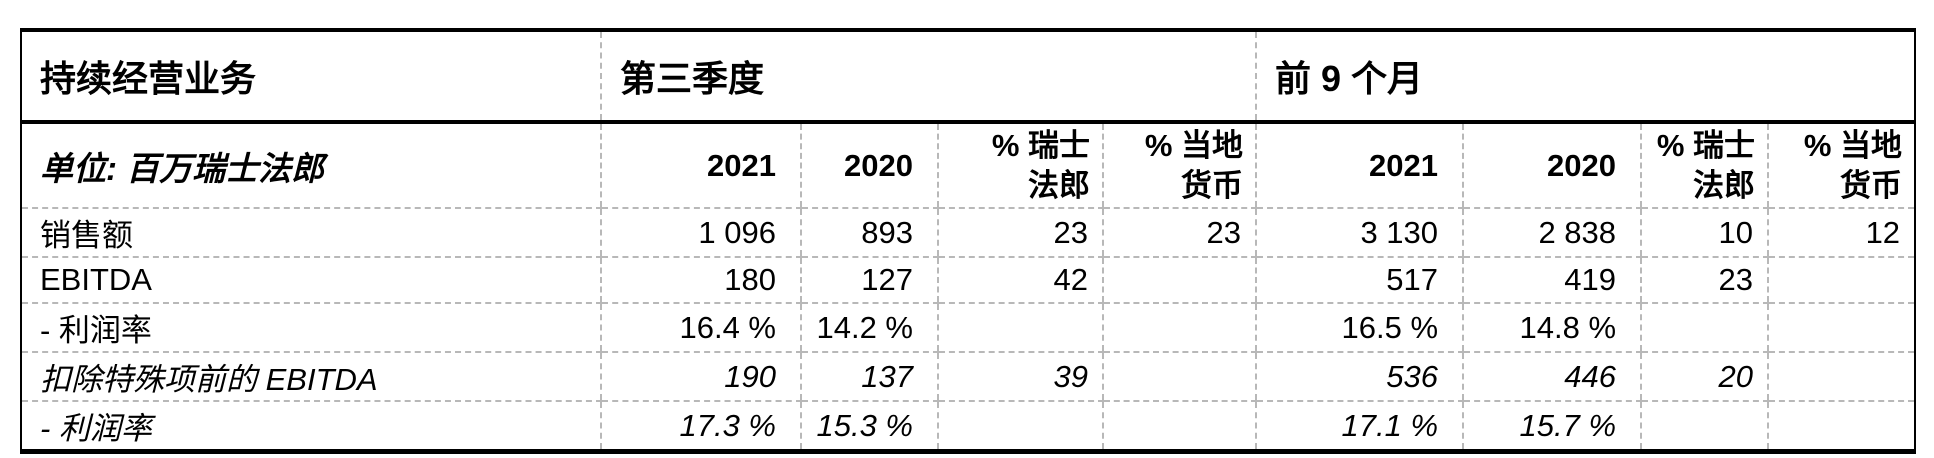  Describe the element at coordinates (869, 377) in the screenshot. I see `value-cell: 137` at that location.